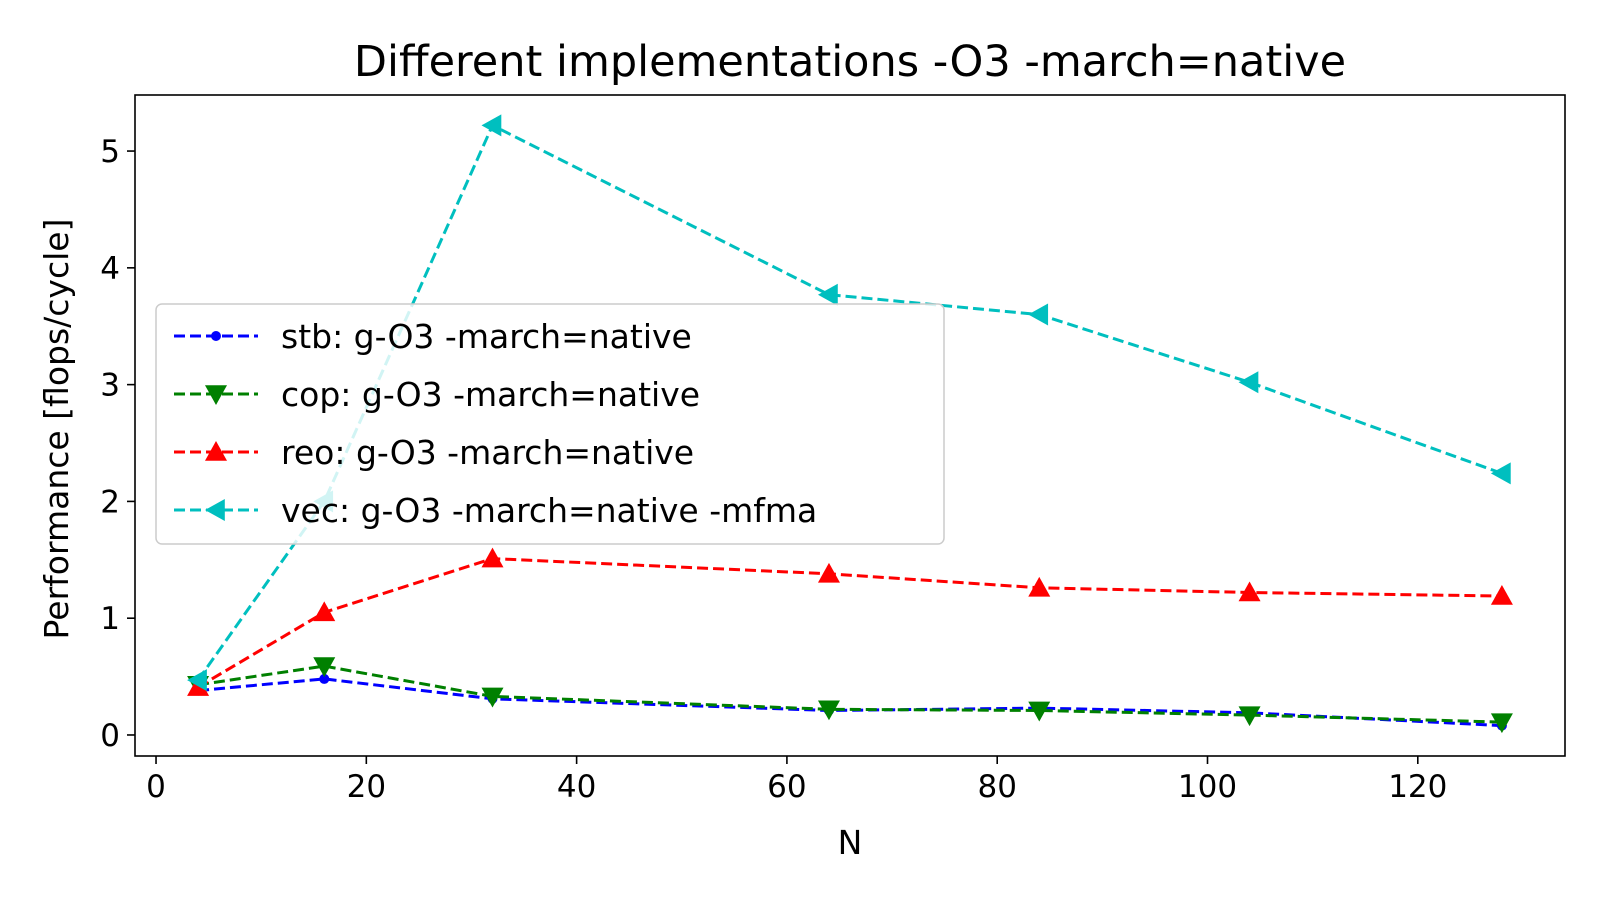 Image resolution: width=1600 pixels, height=900 pixels. I want to click on legend-item-2: reo: g-O3 -march=native, so click(434, 452).